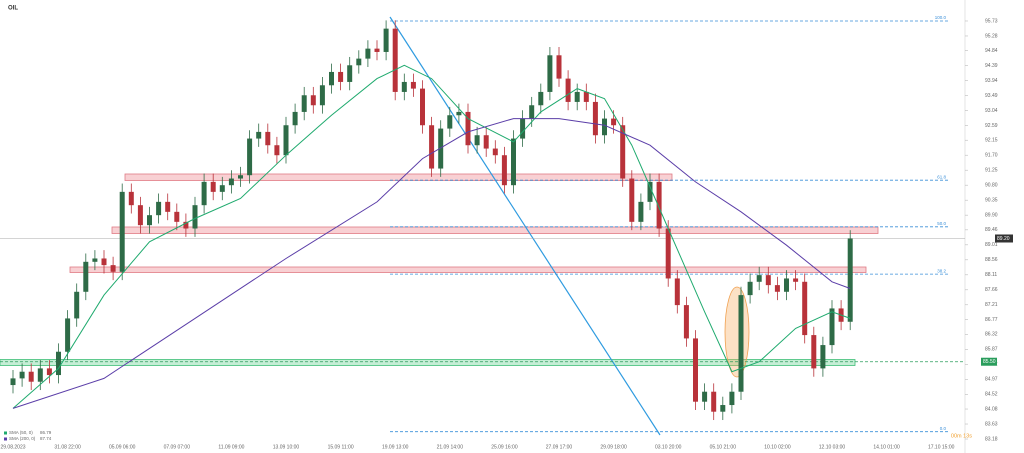 This screenshot has height=453, width=1024. Describe the element at coordinates (341, 447) in the screenshot. I see `x-tick-label: 15.09 11:00` at that location.